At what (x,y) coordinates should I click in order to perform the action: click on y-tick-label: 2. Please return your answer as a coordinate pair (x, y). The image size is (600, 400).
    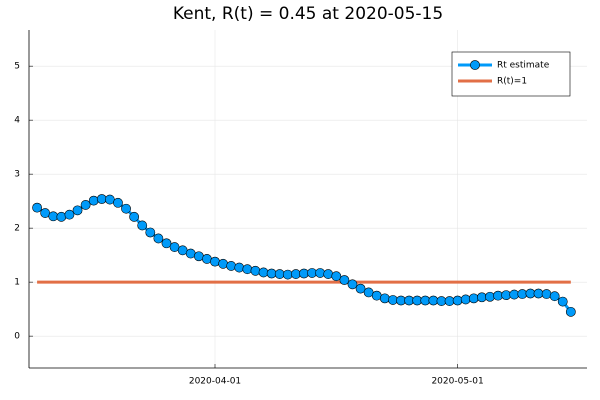
    Looking at the image, I should click on (17, 229).